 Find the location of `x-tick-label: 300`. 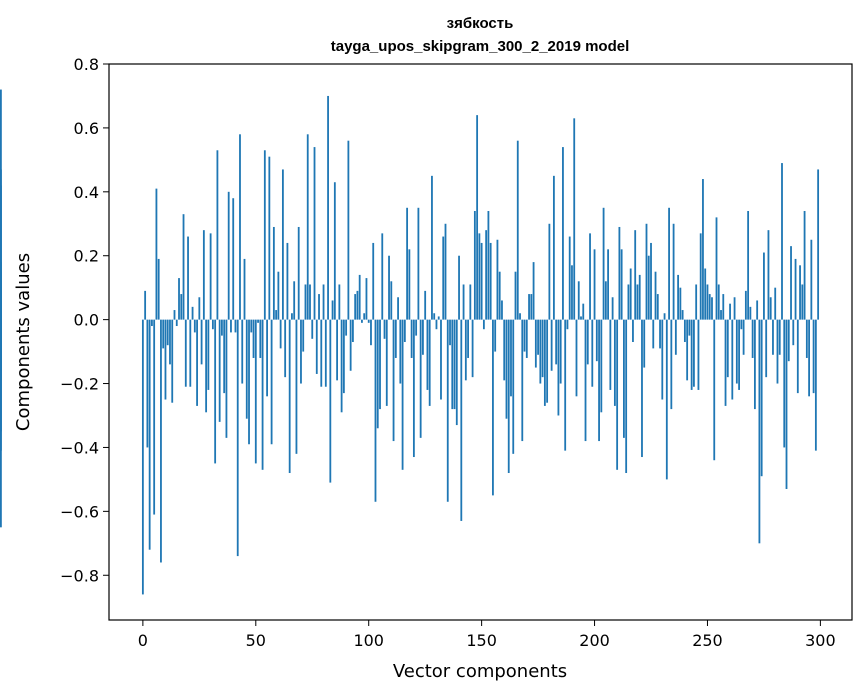

x-tick-label: 300 is located at coordinates (820, 640).